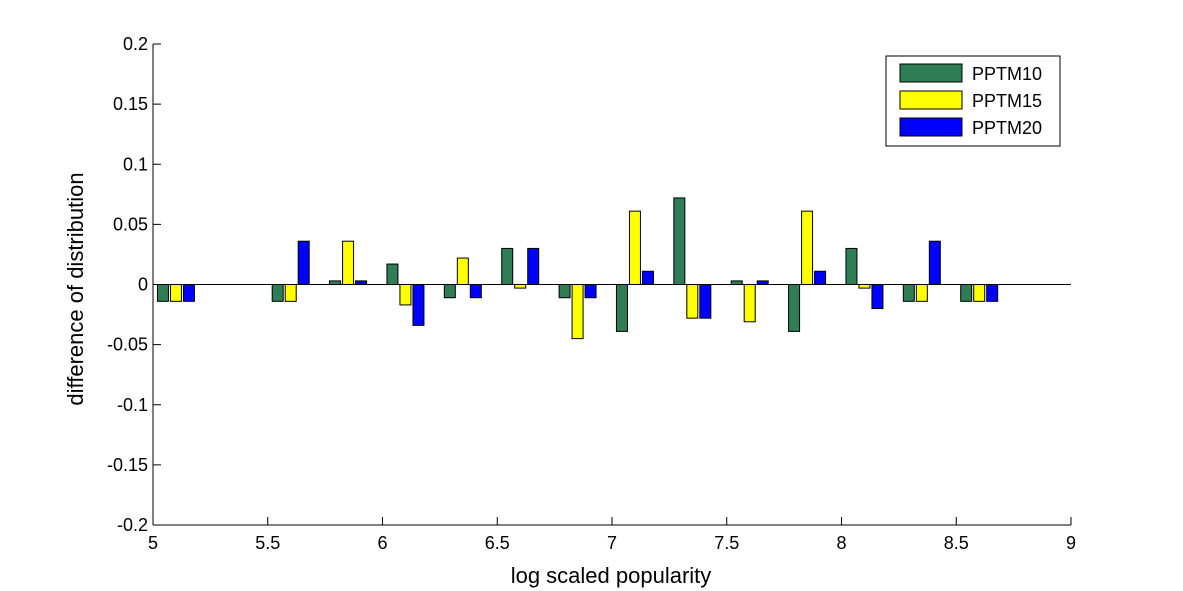 The height and width of the screenshot is (591, 1183). What do you see at coordinates (127, 465) in the screenshot?
I see `y-tick-label: -0.15` at bounding box center [127, 465].